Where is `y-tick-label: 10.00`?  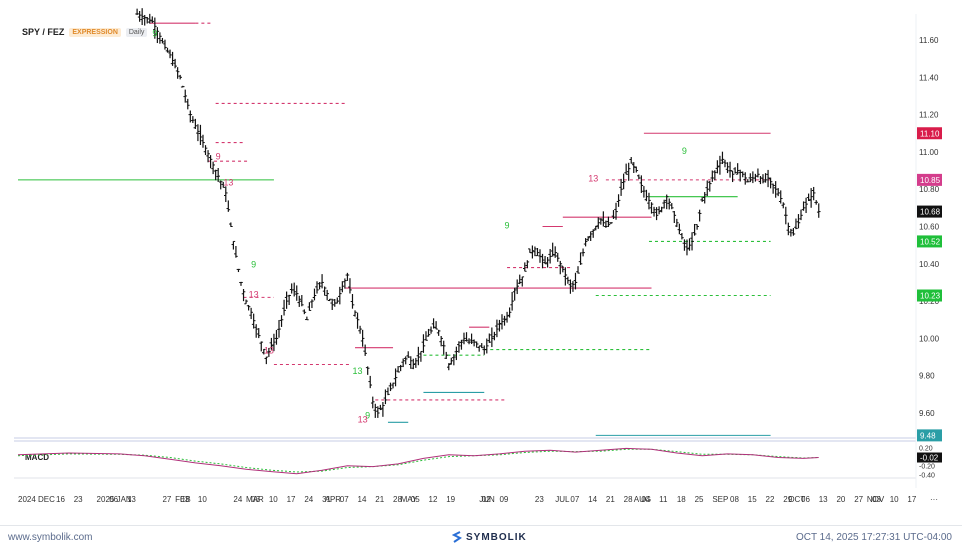
y-tick-label: 10.00 is located at coordinates (929, 338).